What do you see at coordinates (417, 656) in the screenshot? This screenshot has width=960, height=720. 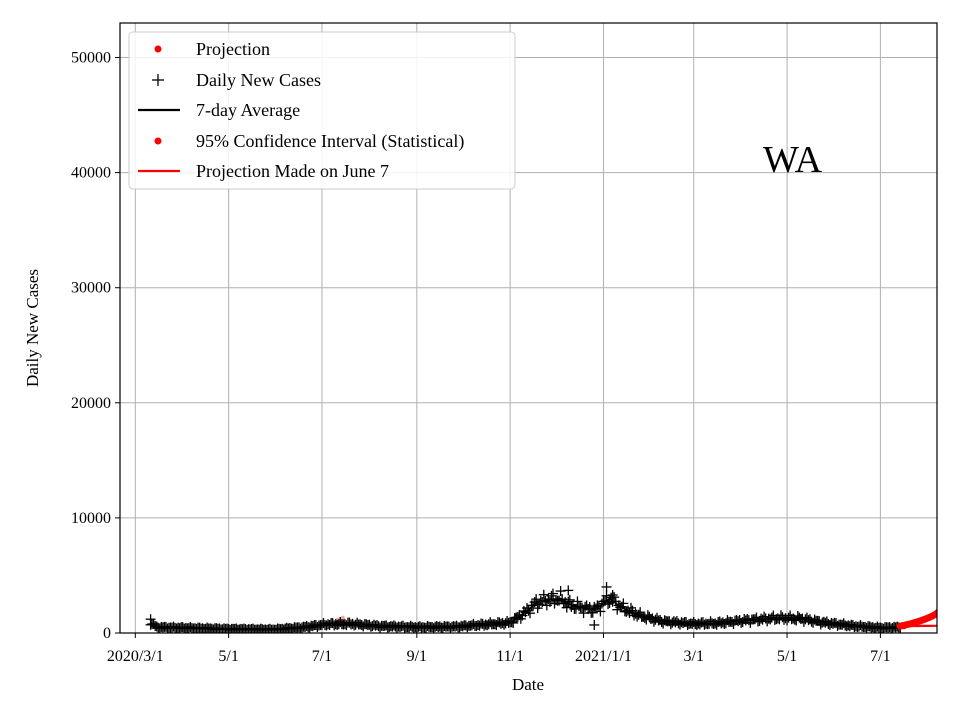 I see `x-tick-label: 9/1` at bounding box center [417, 656].